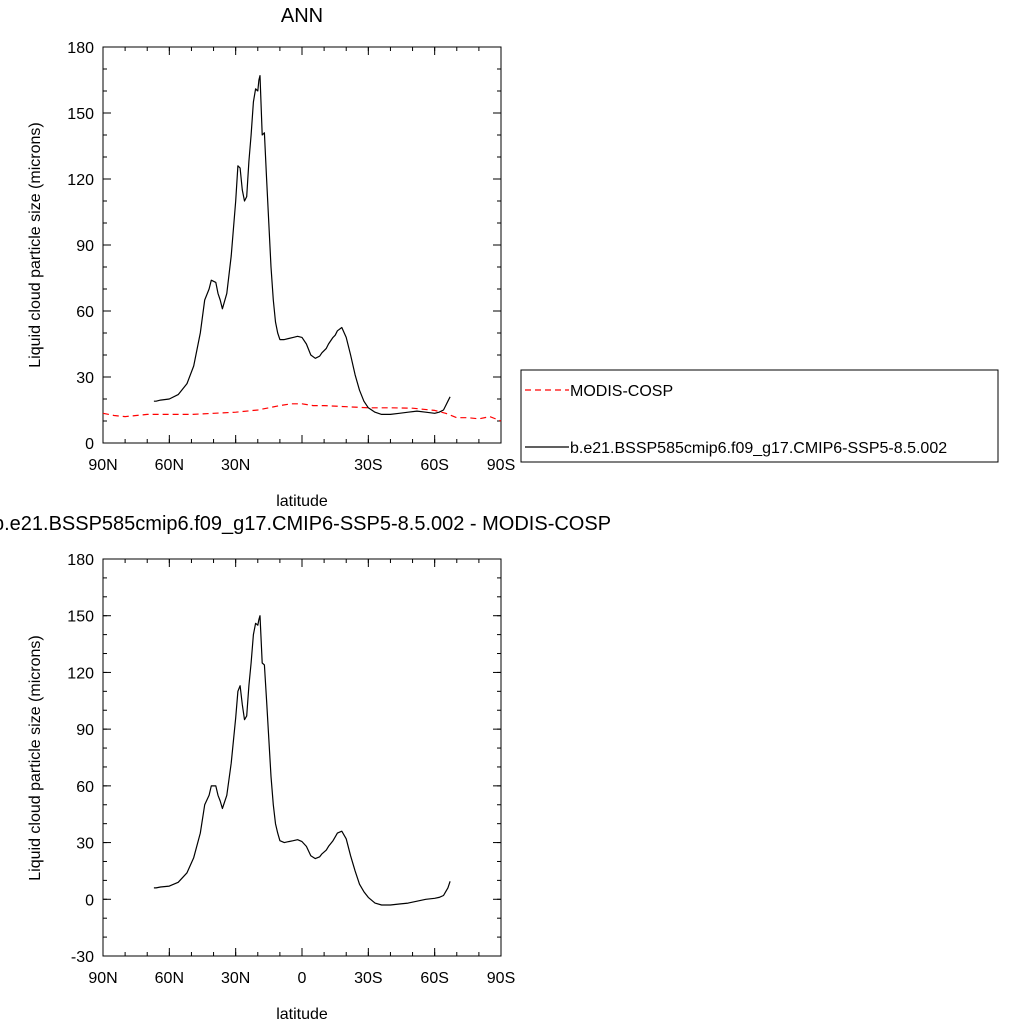 Image resolution: width=1024 pixels, height=1024 pixels. What do you see at coordinates (302, 978) in the screenshot?
I see `x-tick-label: 0` at bounding box center [302, 978].